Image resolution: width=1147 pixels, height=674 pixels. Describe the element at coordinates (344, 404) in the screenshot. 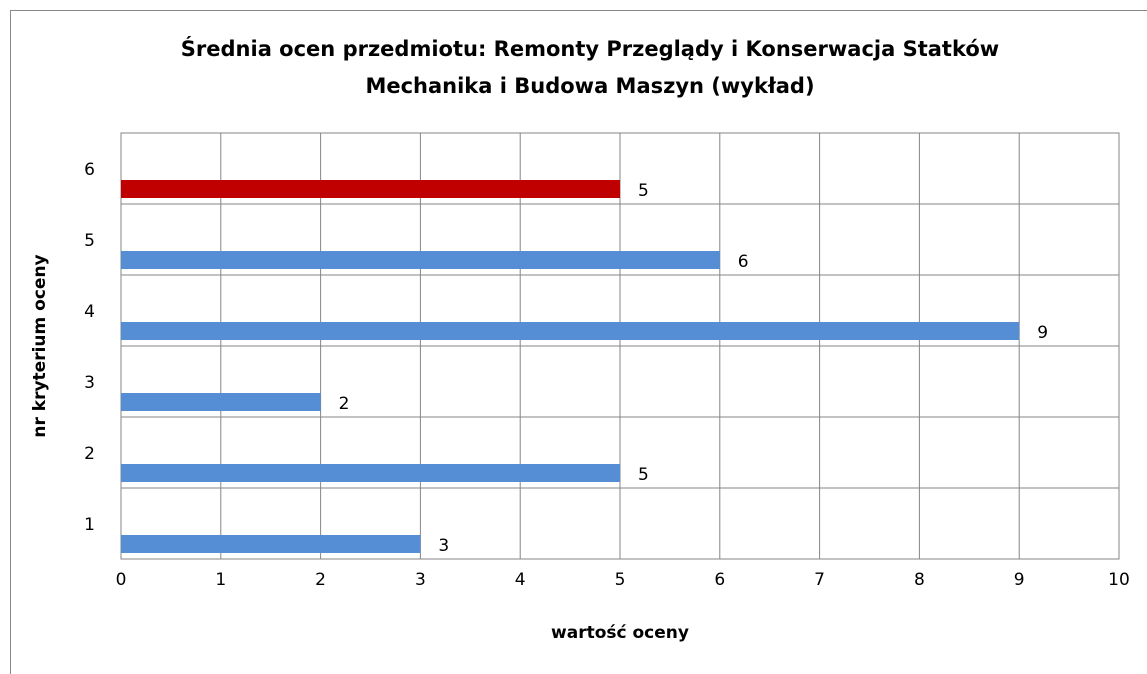

I see `value-label: 2` at that location.